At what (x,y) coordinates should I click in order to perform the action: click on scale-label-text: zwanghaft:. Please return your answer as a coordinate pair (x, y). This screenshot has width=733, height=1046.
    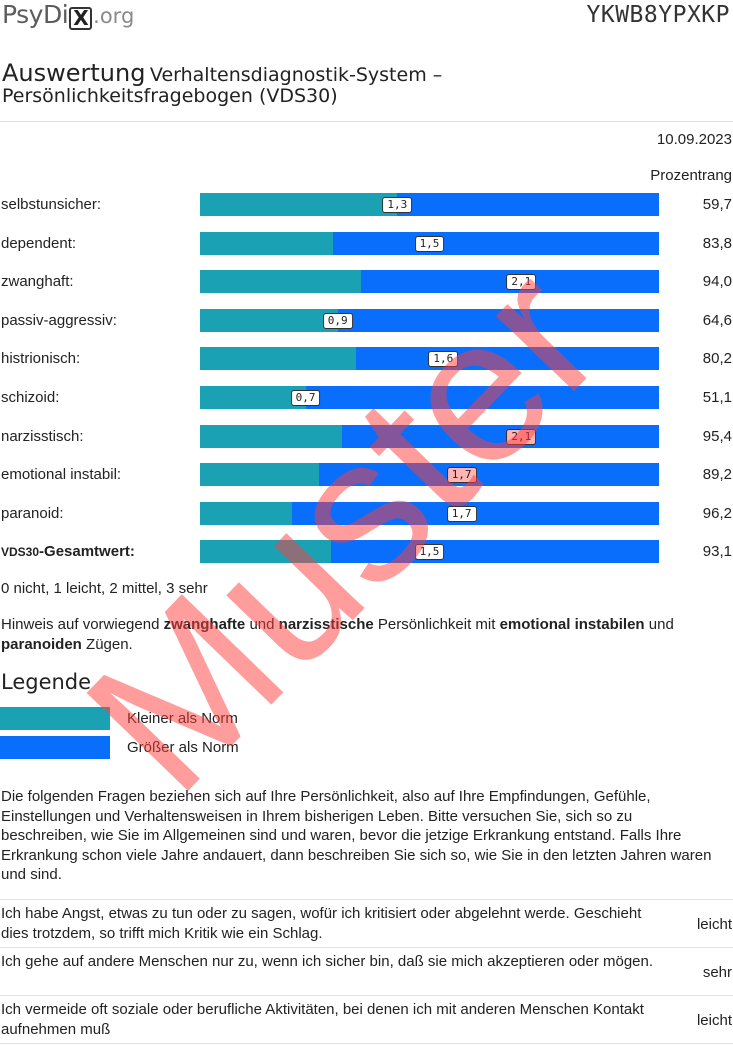
    Looking at the image, I should click on (37, 281).